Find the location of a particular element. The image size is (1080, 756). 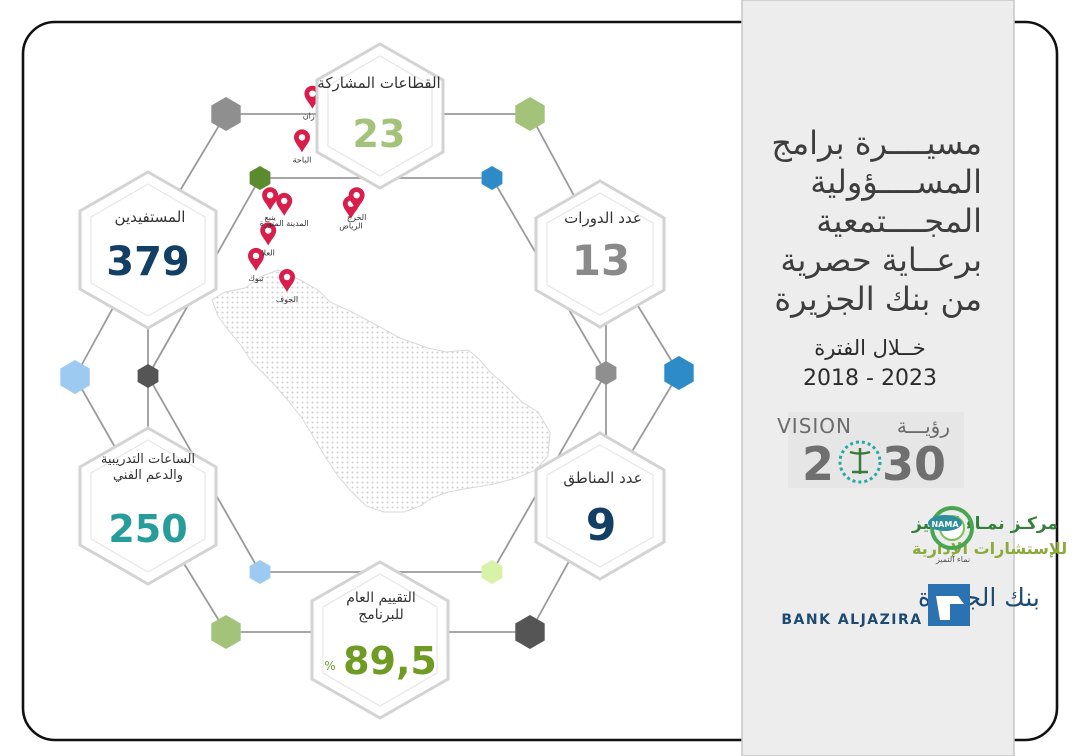

bank-english-name: BANK ALJAZIRA is located at coordinates (851, 620).